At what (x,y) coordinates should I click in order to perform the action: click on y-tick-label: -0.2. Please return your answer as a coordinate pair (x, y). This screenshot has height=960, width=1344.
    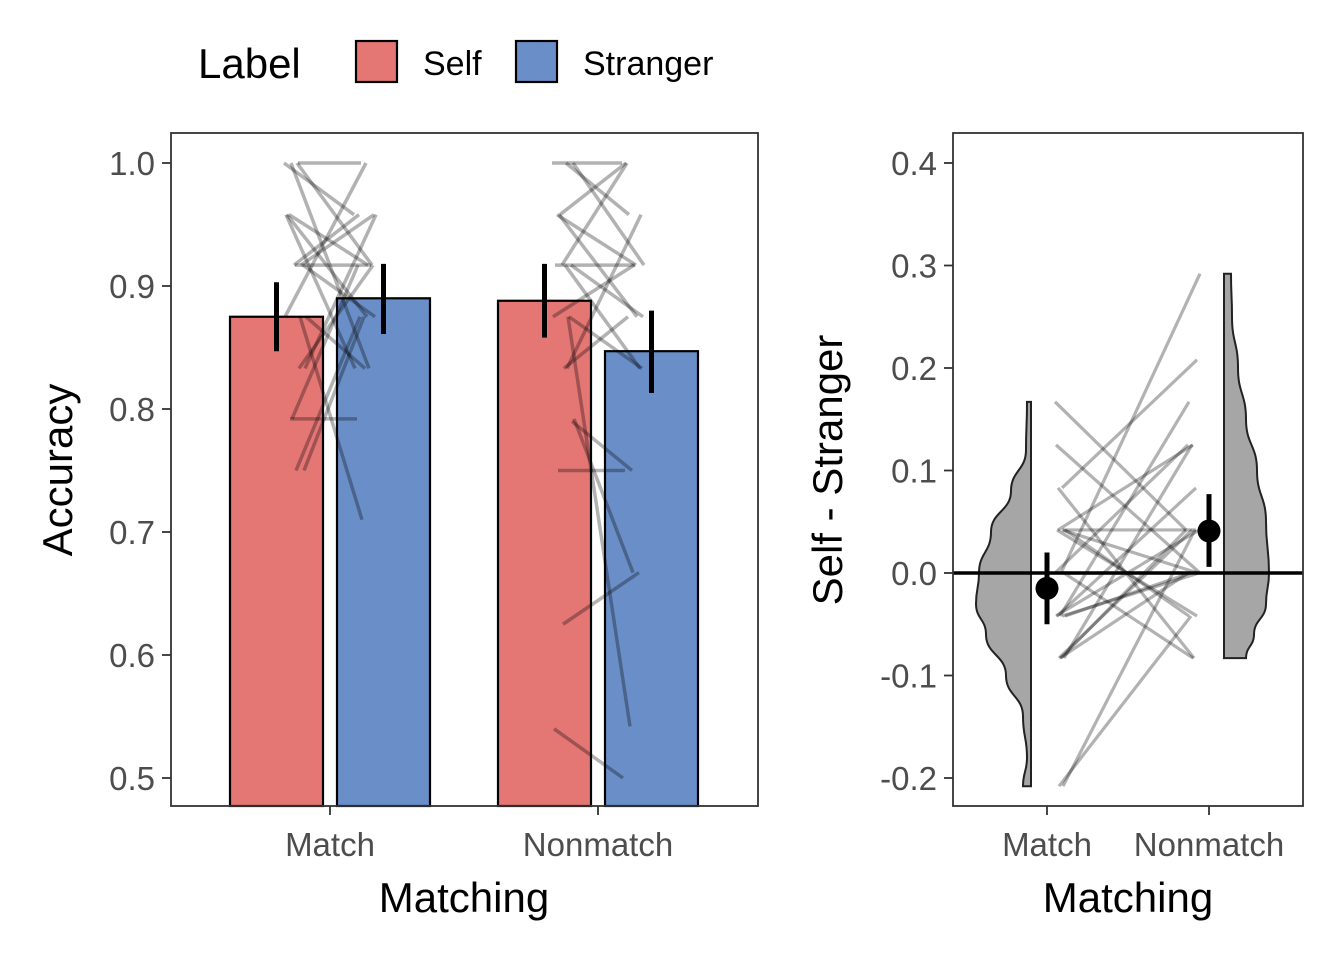
    Looking at the image, I should click on (908, 778).